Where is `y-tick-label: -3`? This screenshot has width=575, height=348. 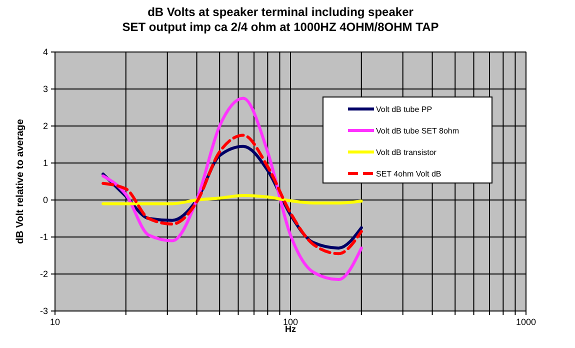
y-tick-label: -3 is located at coordinates (44, 311).